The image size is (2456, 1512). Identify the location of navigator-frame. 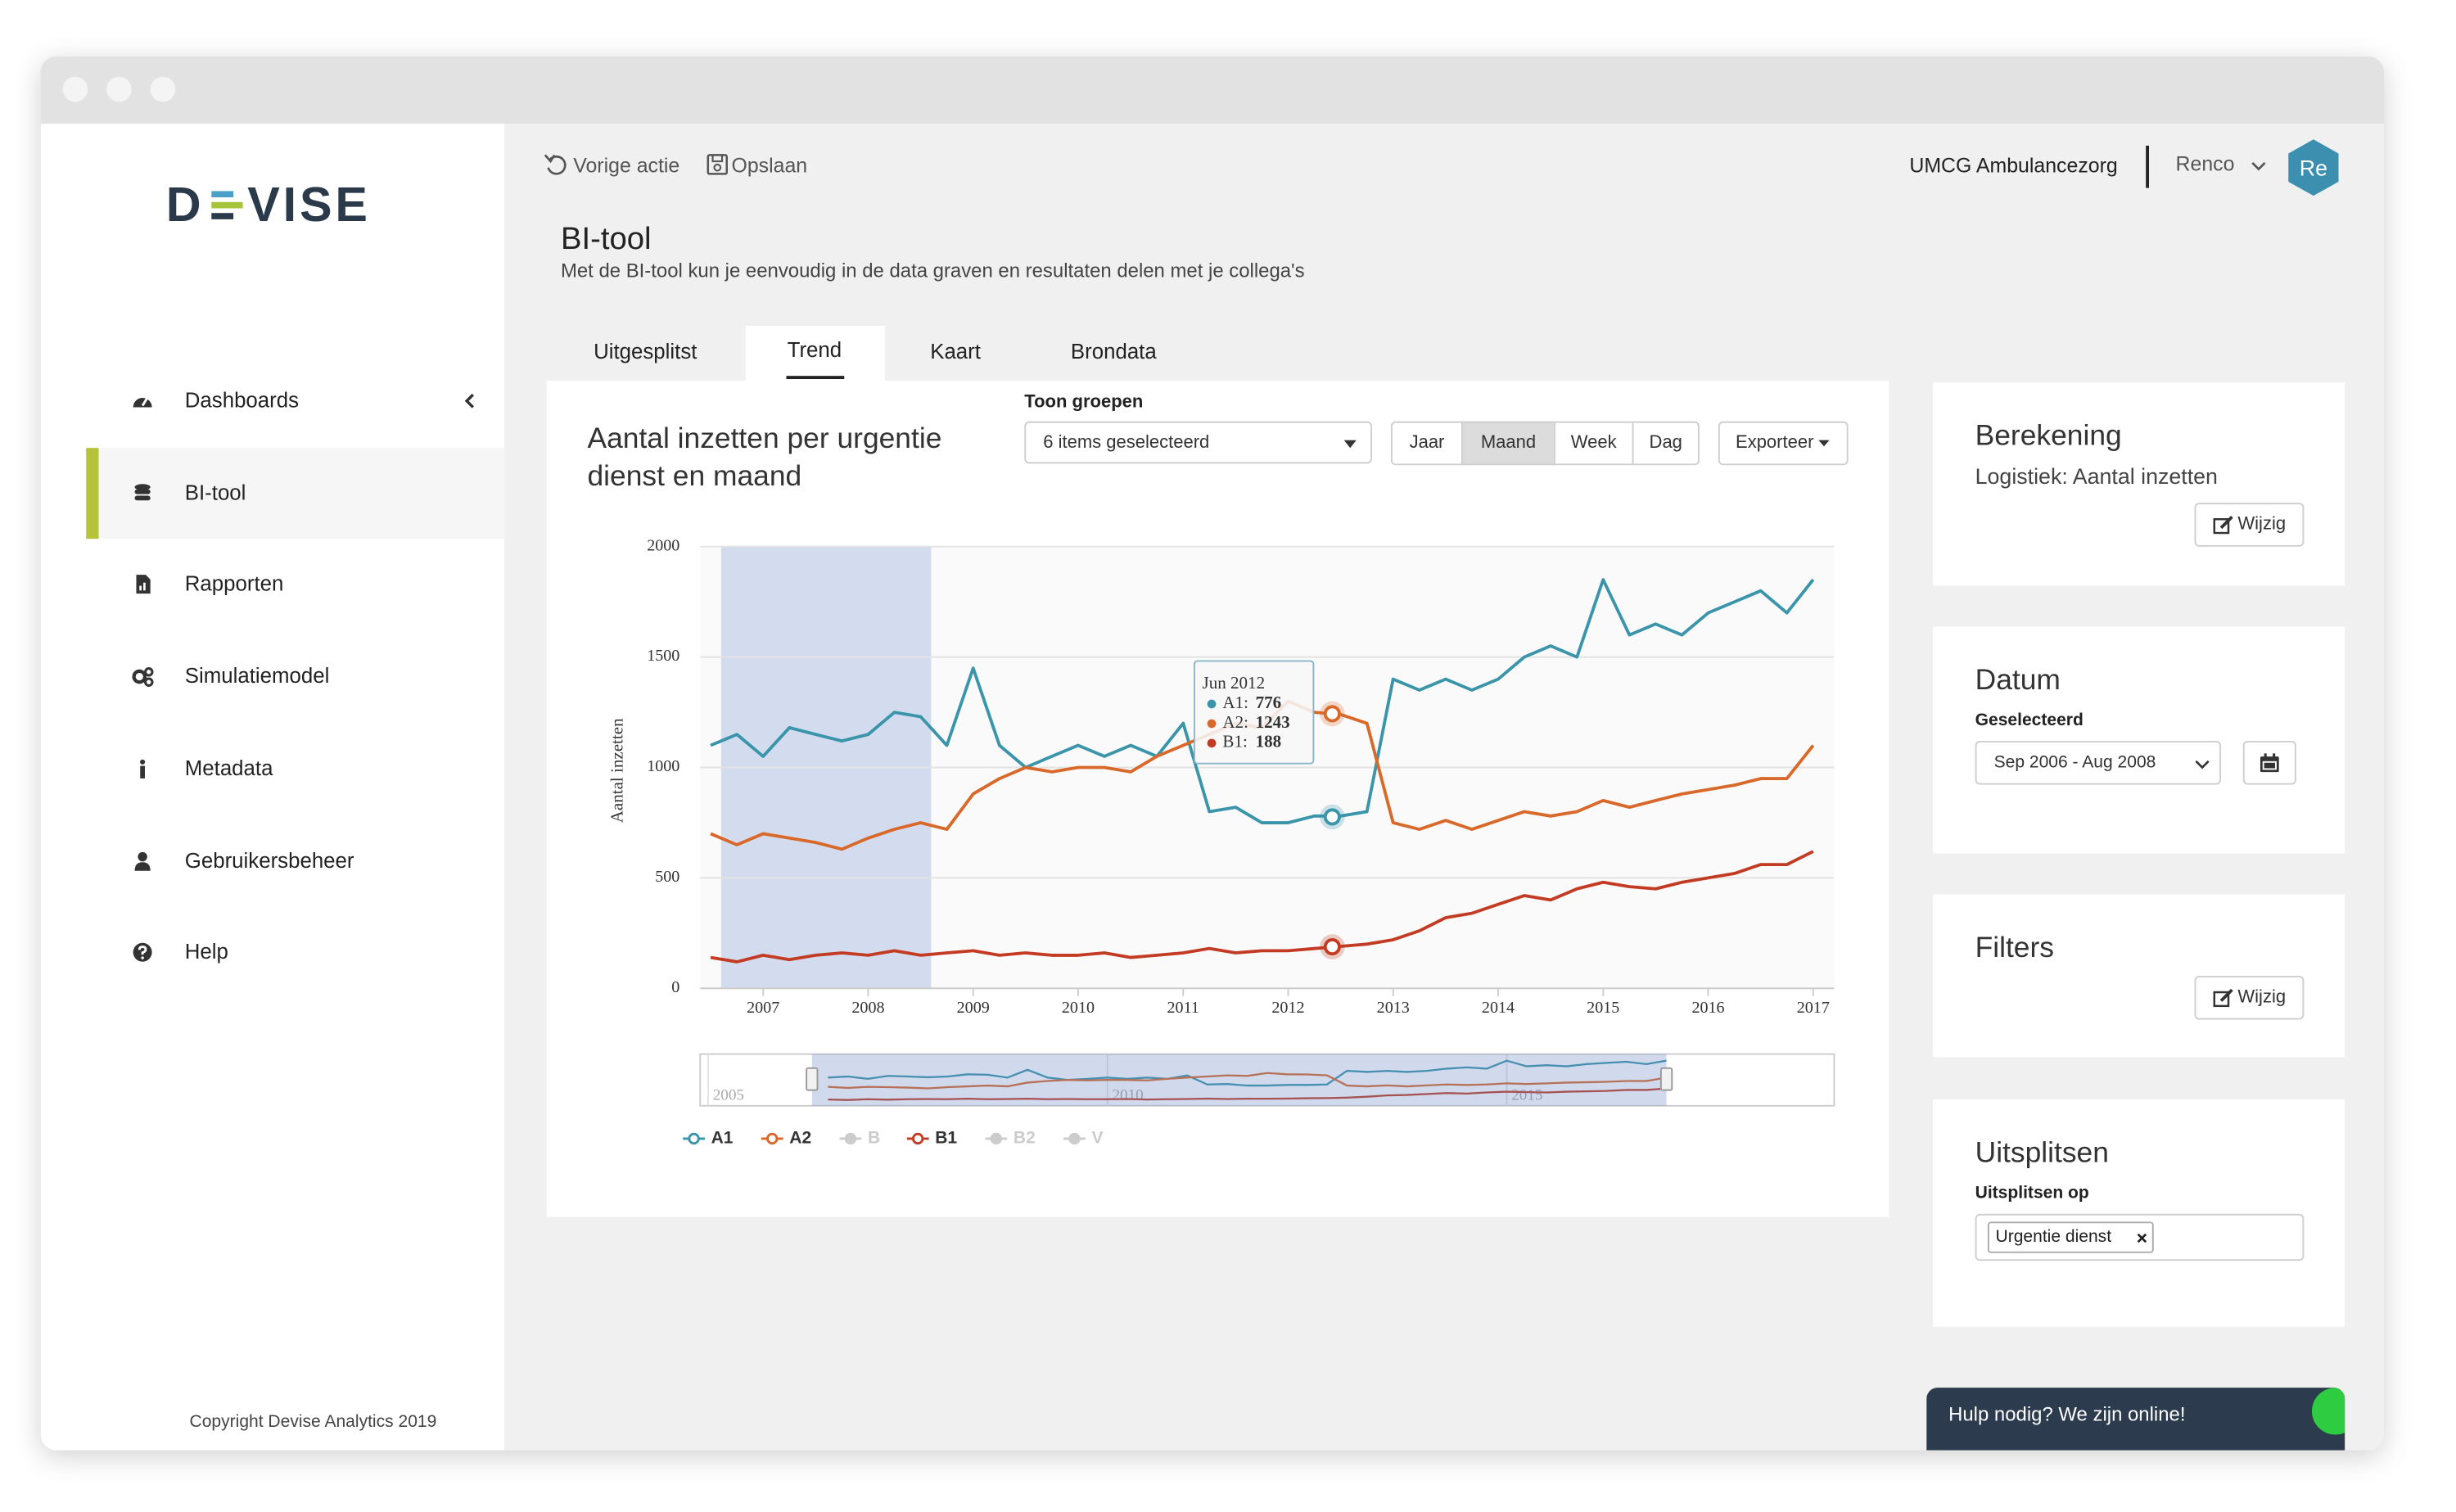
(1267, 1080).